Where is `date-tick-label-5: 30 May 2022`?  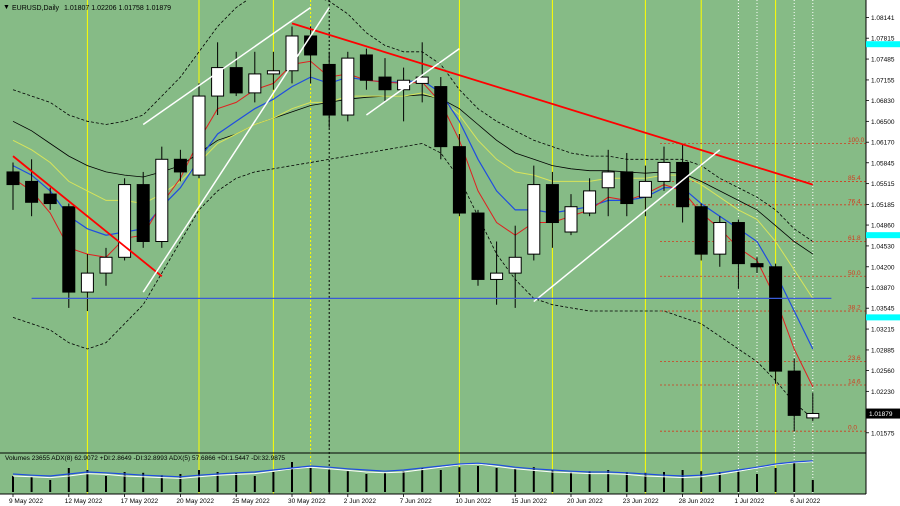
date-tick-label-5: 30 May 2022 is located at coordinates (307, 501).